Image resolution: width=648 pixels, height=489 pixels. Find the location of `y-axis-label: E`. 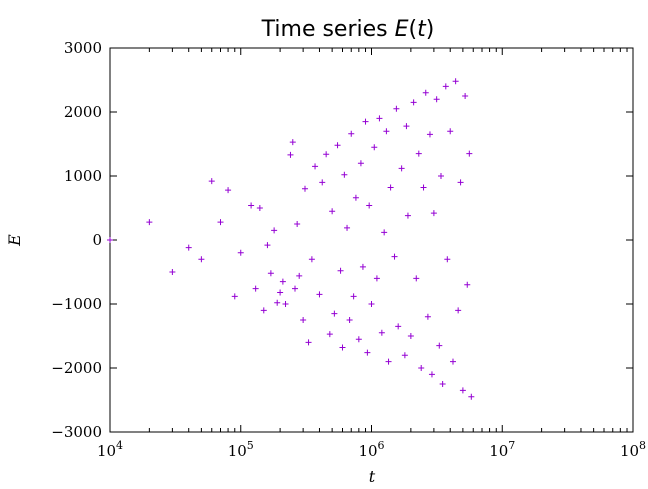

y-axis-label: E is located at coordinates (14, 240).